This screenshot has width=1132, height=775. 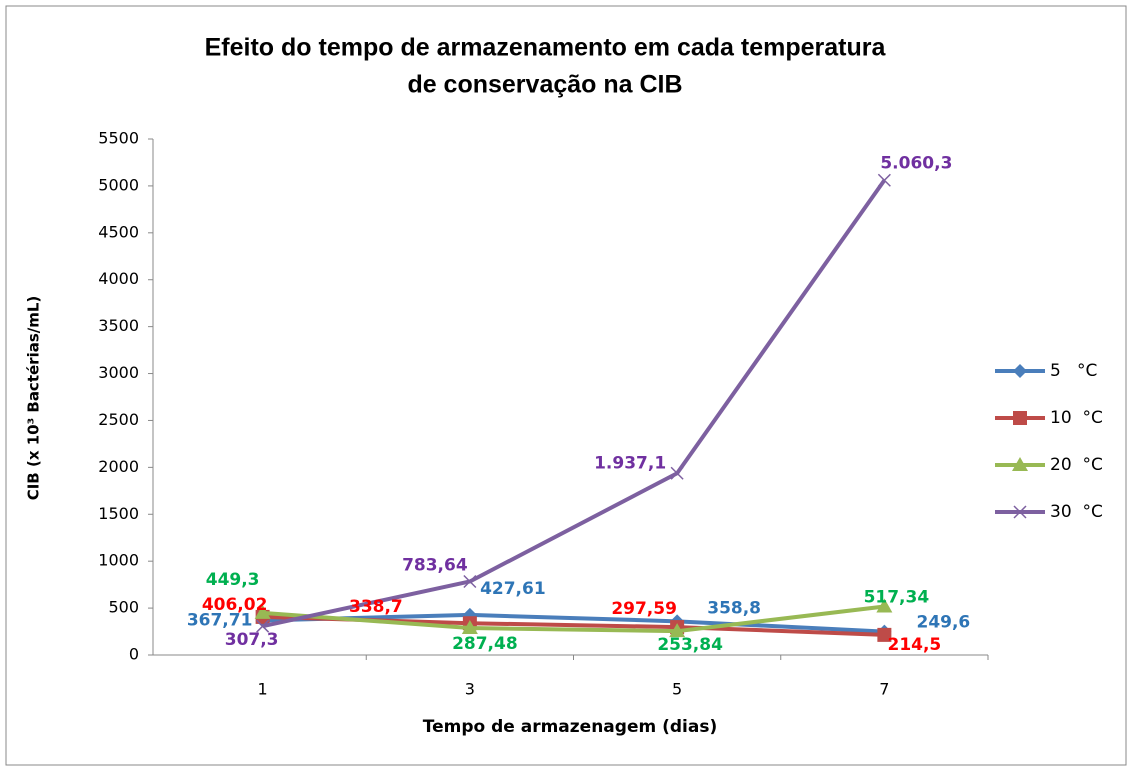 What do you see at coordinates (897, 597) in the screenshot?
I see `data-label: 517,34` at bounding box center [897, 597].